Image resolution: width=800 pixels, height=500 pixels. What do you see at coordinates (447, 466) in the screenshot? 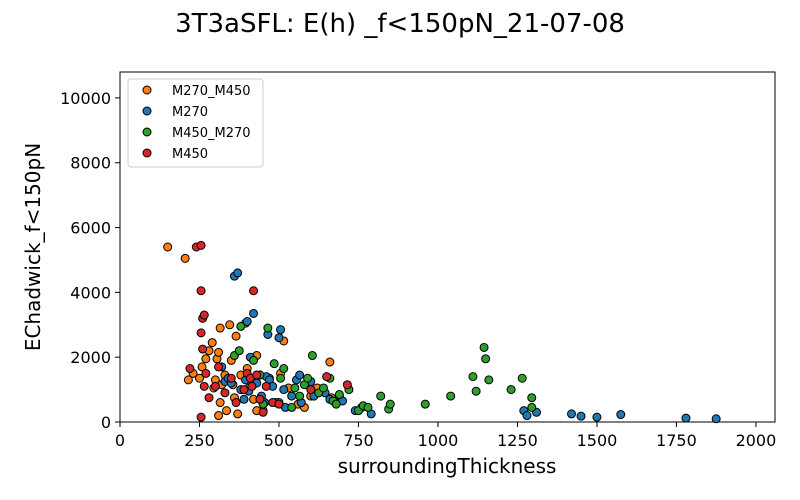
I see `x-axis-label: surroundingThickness` at bounding box center [447, 466].